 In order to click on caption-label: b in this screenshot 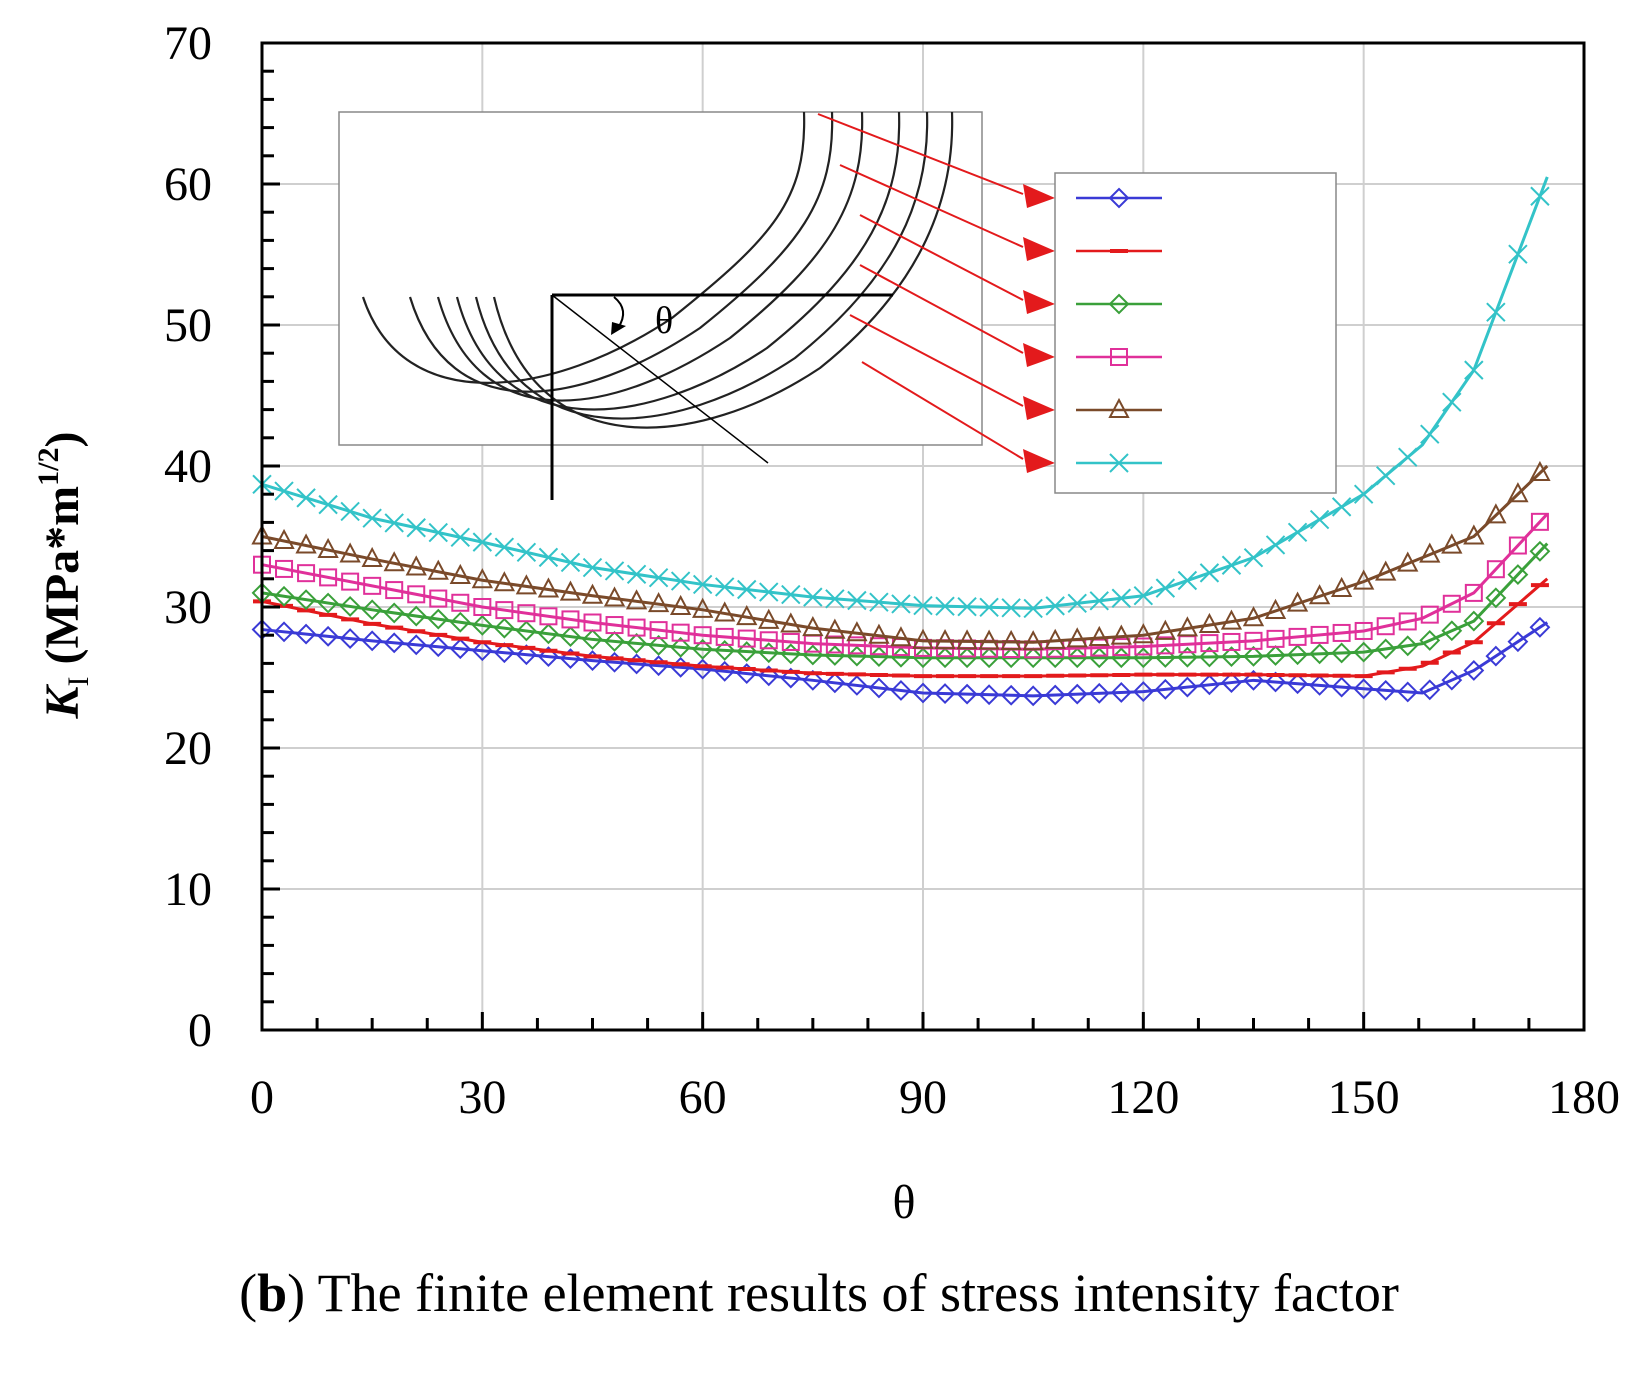, I will do `click(272, 1293)`.